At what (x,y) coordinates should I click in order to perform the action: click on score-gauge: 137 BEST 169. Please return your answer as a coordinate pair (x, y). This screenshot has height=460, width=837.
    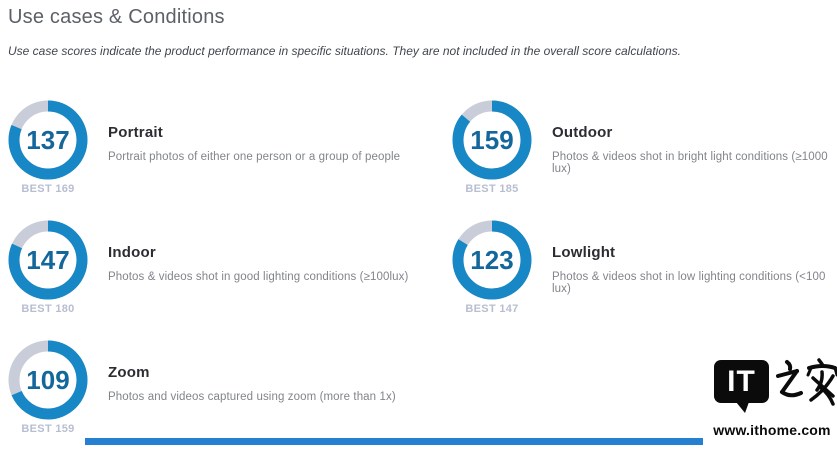
    Looking at the image, I should click on (48, 147).